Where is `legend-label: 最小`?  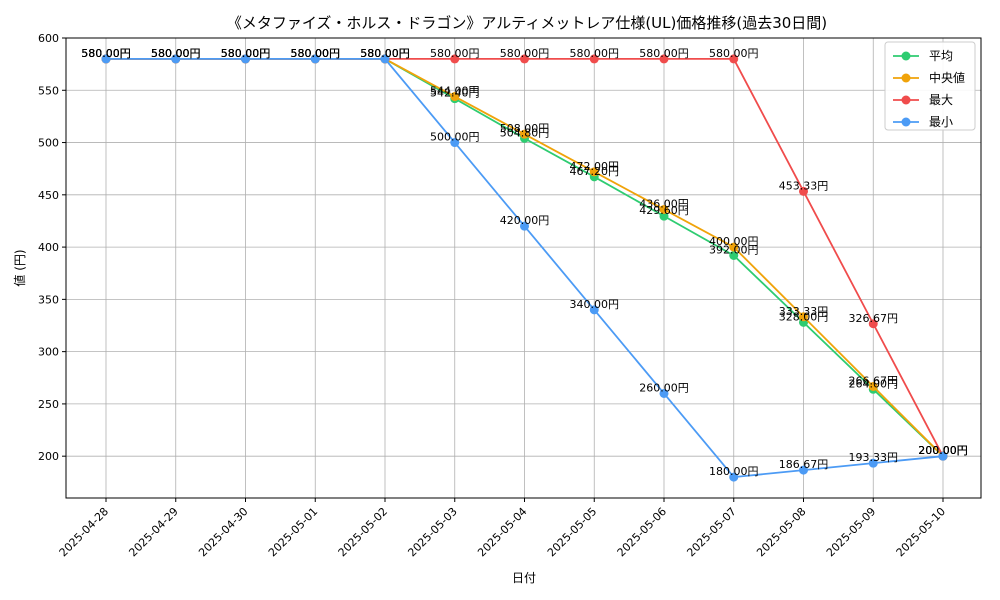 legend-label: 最小 is located at coordinates (941, 122).